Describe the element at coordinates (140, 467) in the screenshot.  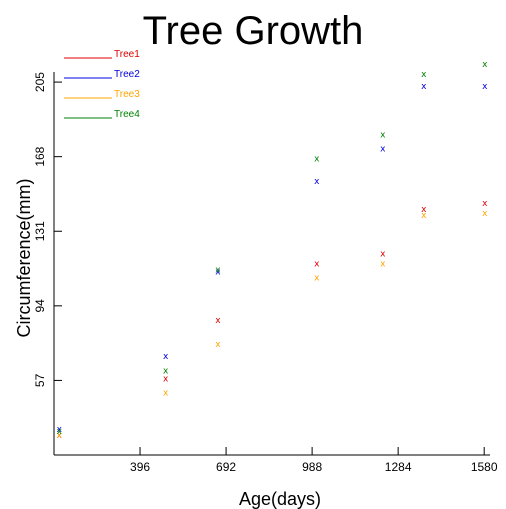
I see `x-tick-label: 396` at that location.